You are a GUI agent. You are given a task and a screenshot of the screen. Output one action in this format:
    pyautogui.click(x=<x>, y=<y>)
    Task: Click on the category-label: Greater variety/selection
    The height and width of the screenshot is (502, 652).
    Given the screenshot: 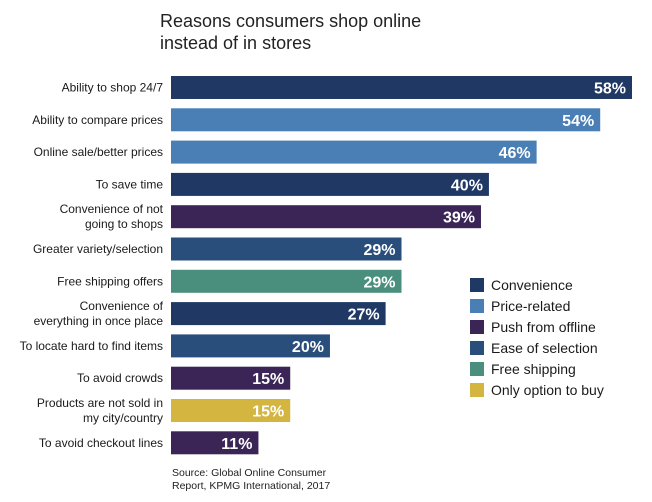 What is the action you would take?
    pyautogui.click(x=98, y=249)
    